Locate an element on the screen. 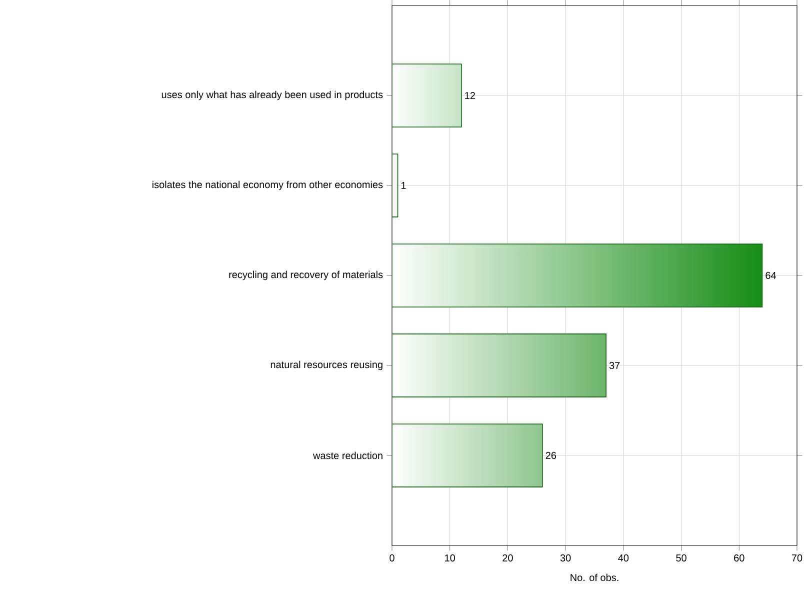  y-tick-label: natural resources reusing is located at coordinates (326, 365).